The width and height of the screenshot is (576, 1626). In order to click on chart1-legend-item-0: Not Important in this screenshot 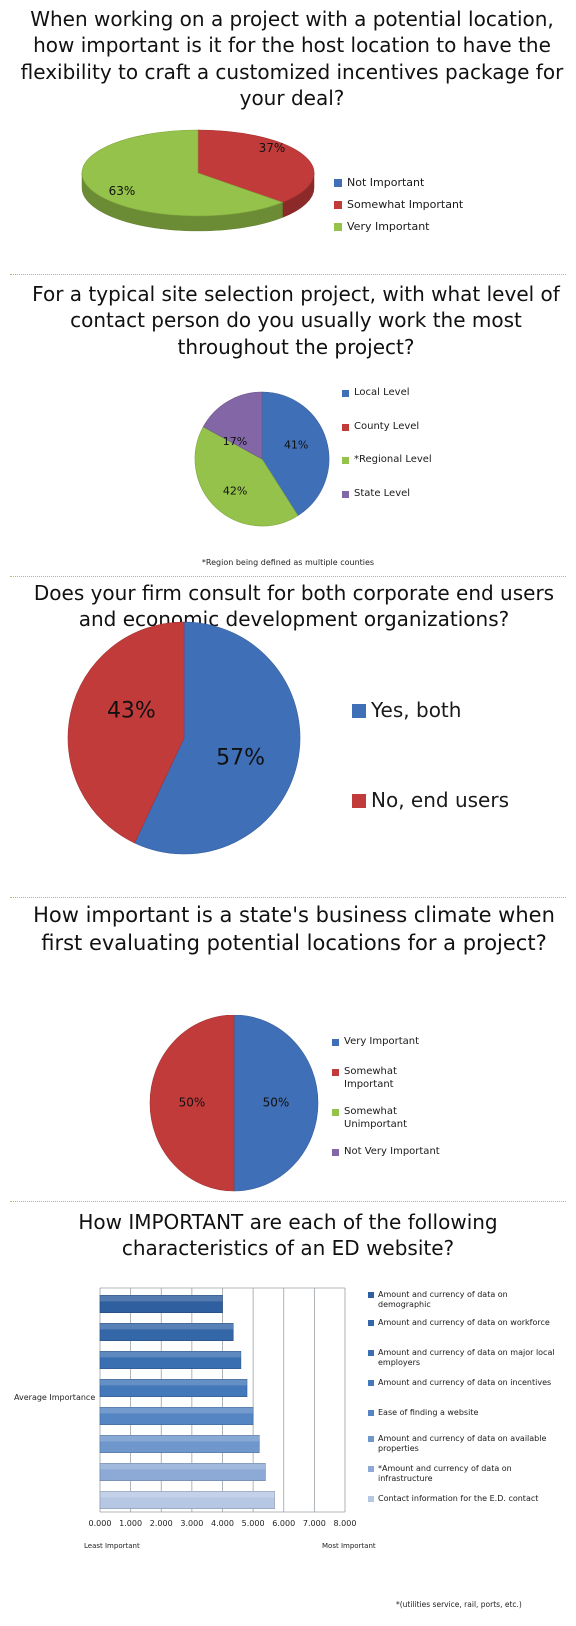, I will do `click(439, 186)`.